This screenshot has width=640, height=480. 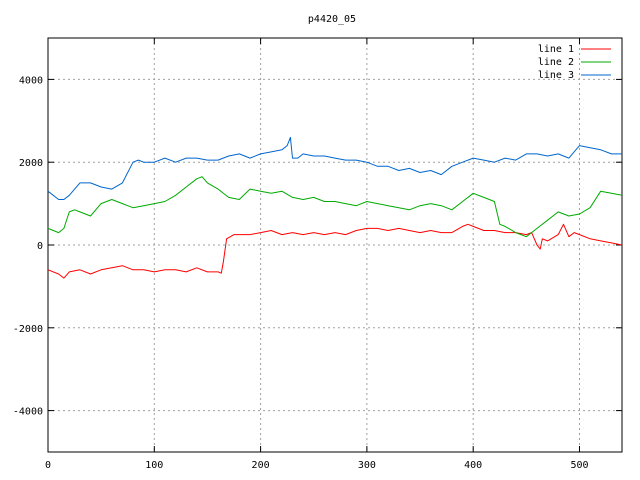 I want to click on x-tick-label: 300, so click(x=367, y=465).